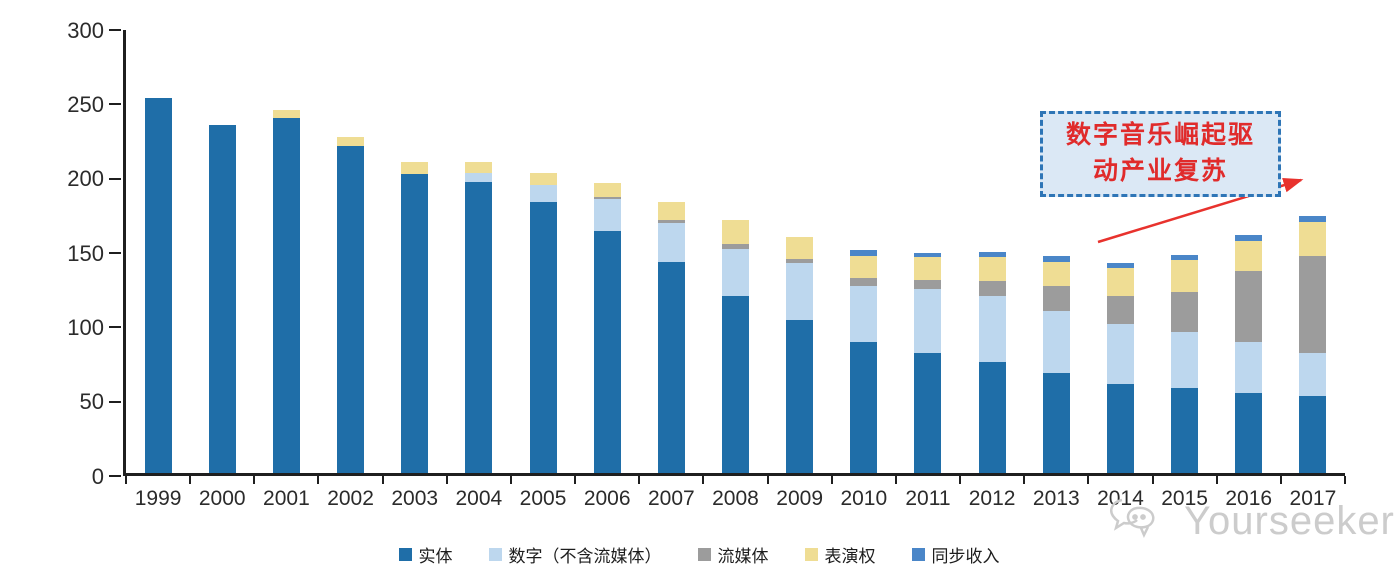 Image resolution: width=1398 pixels, height=582 pixels. I want to click on x-axis-label: 2009, so click(799, 498).